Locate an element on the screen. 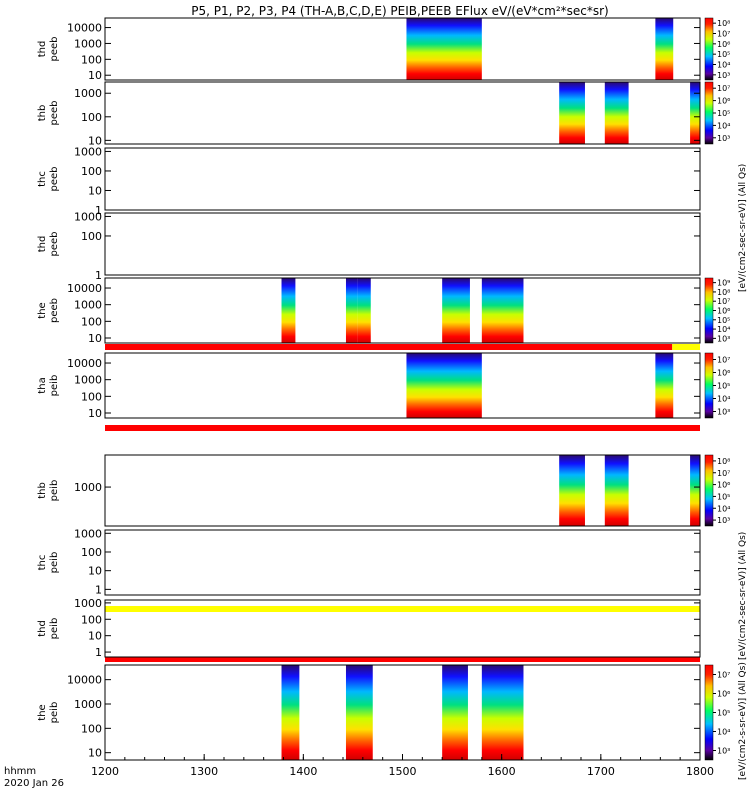 The image size is (750, 800). x-tick-label: 1600 is located at coordinates (502, 771).